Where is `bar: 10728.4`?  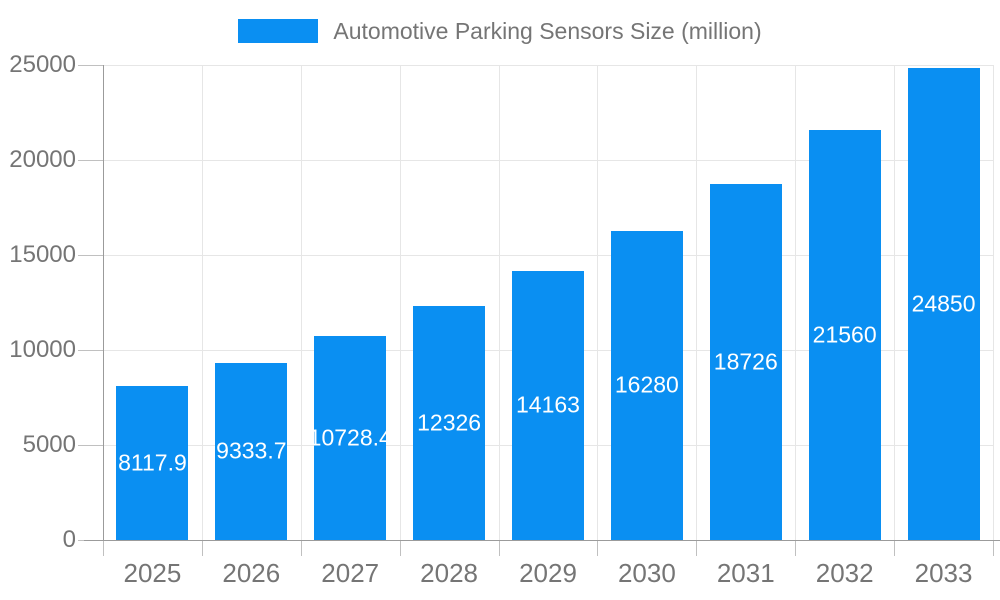
bar: 10728.4 is located at coordinates (350, 438).